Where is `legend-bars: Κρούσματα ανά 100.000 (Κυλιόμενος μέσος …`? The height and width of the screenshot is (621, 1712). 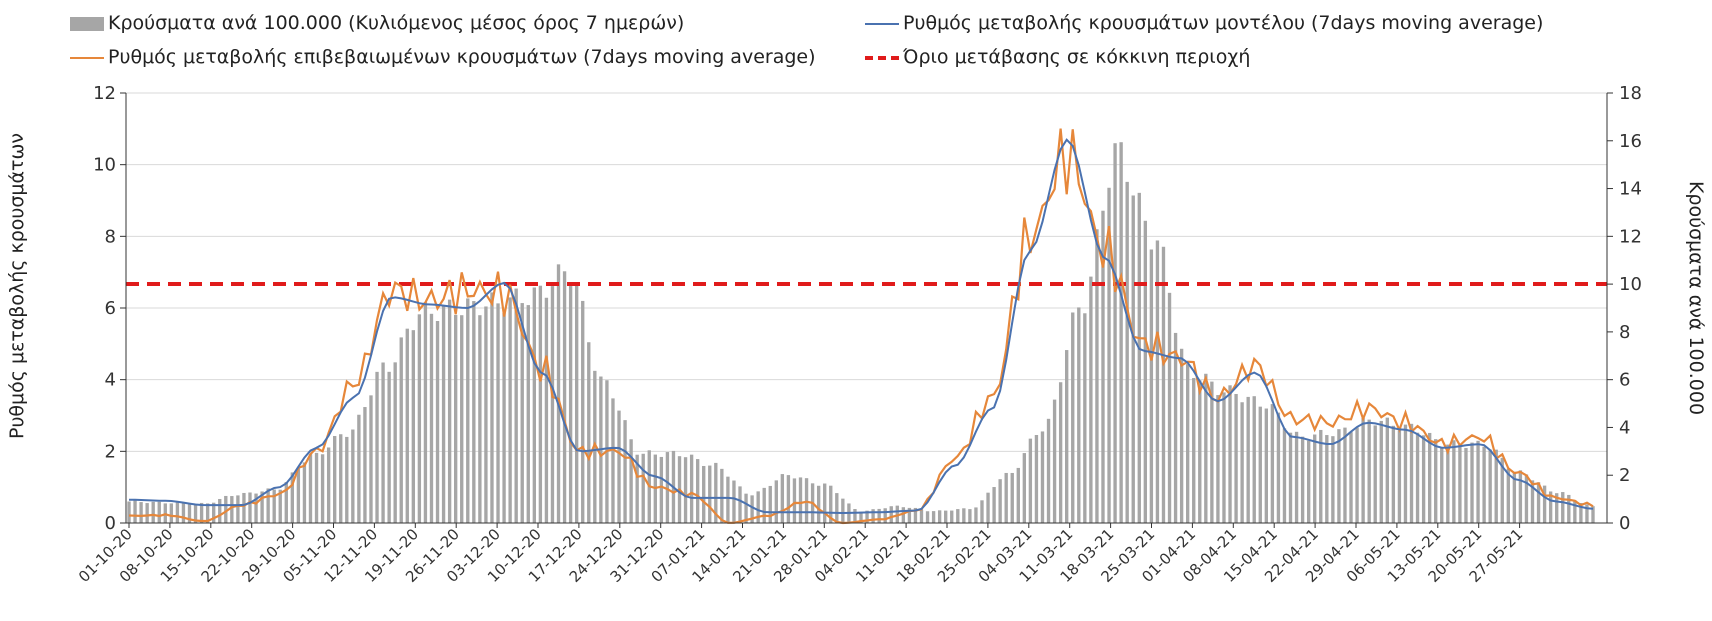
legend-bars: Κρούσματα ανά 100.000 (Κυλιόμενος μέσος … is located at coordinates (377, 23).